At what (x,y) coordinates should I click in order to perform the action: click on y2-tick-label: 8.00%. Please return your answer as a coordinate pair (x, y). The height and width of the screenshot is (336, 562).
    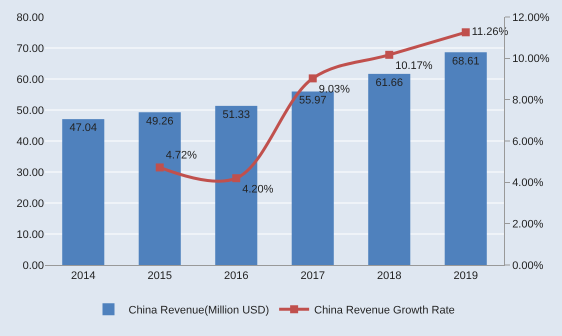
    Looking at the image, I should click on (528, 100).